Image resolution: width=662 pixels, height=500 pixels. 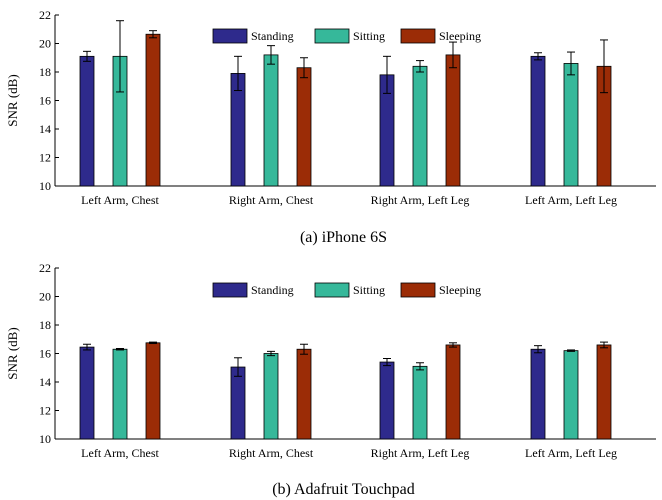 I want to click on chart-caption: (a) iPhone 6S, so click(x=343, y=237).